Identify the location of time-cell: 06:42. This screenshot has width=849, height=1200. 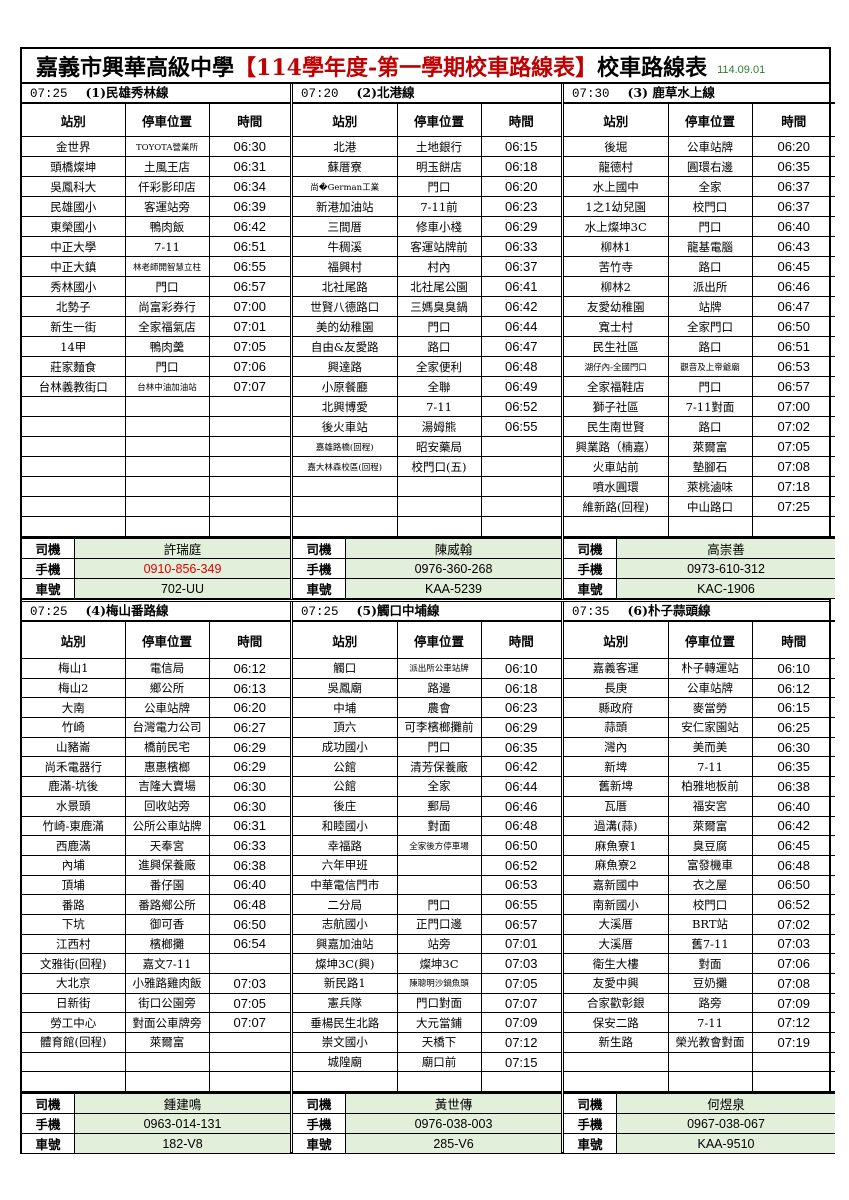
(520, 767).